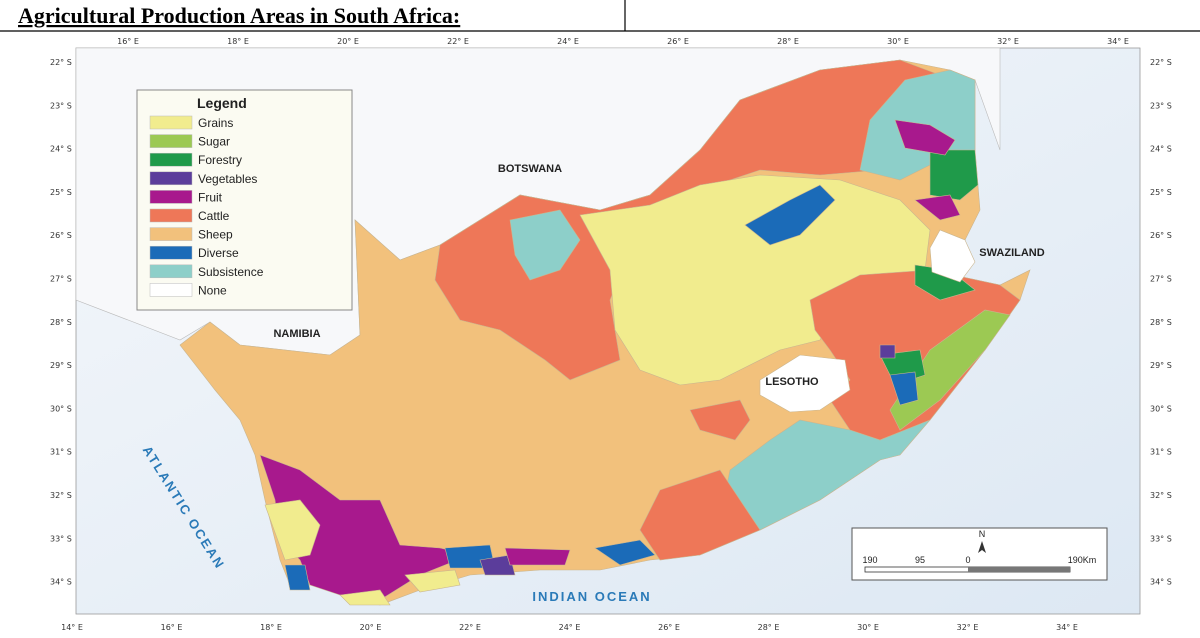  Describe the element at coordinates (979, 560) in the screenshot. I see `scale-labels: 190 95 0 190Km` at that location.